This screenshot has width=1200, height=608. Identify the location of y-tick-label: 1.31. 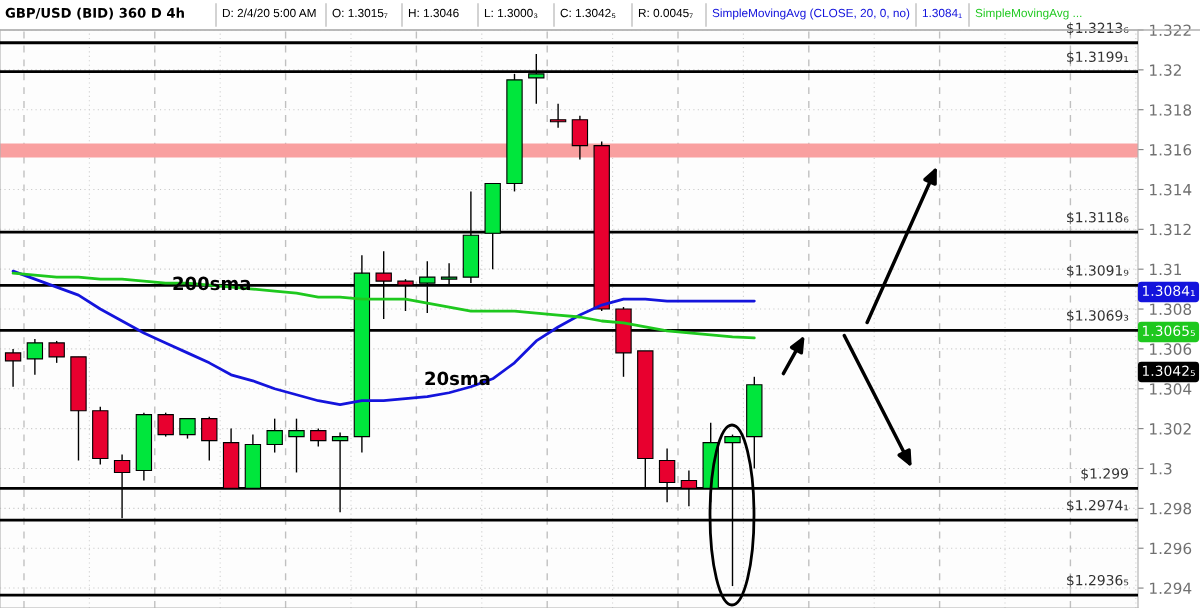
(1166, 269).